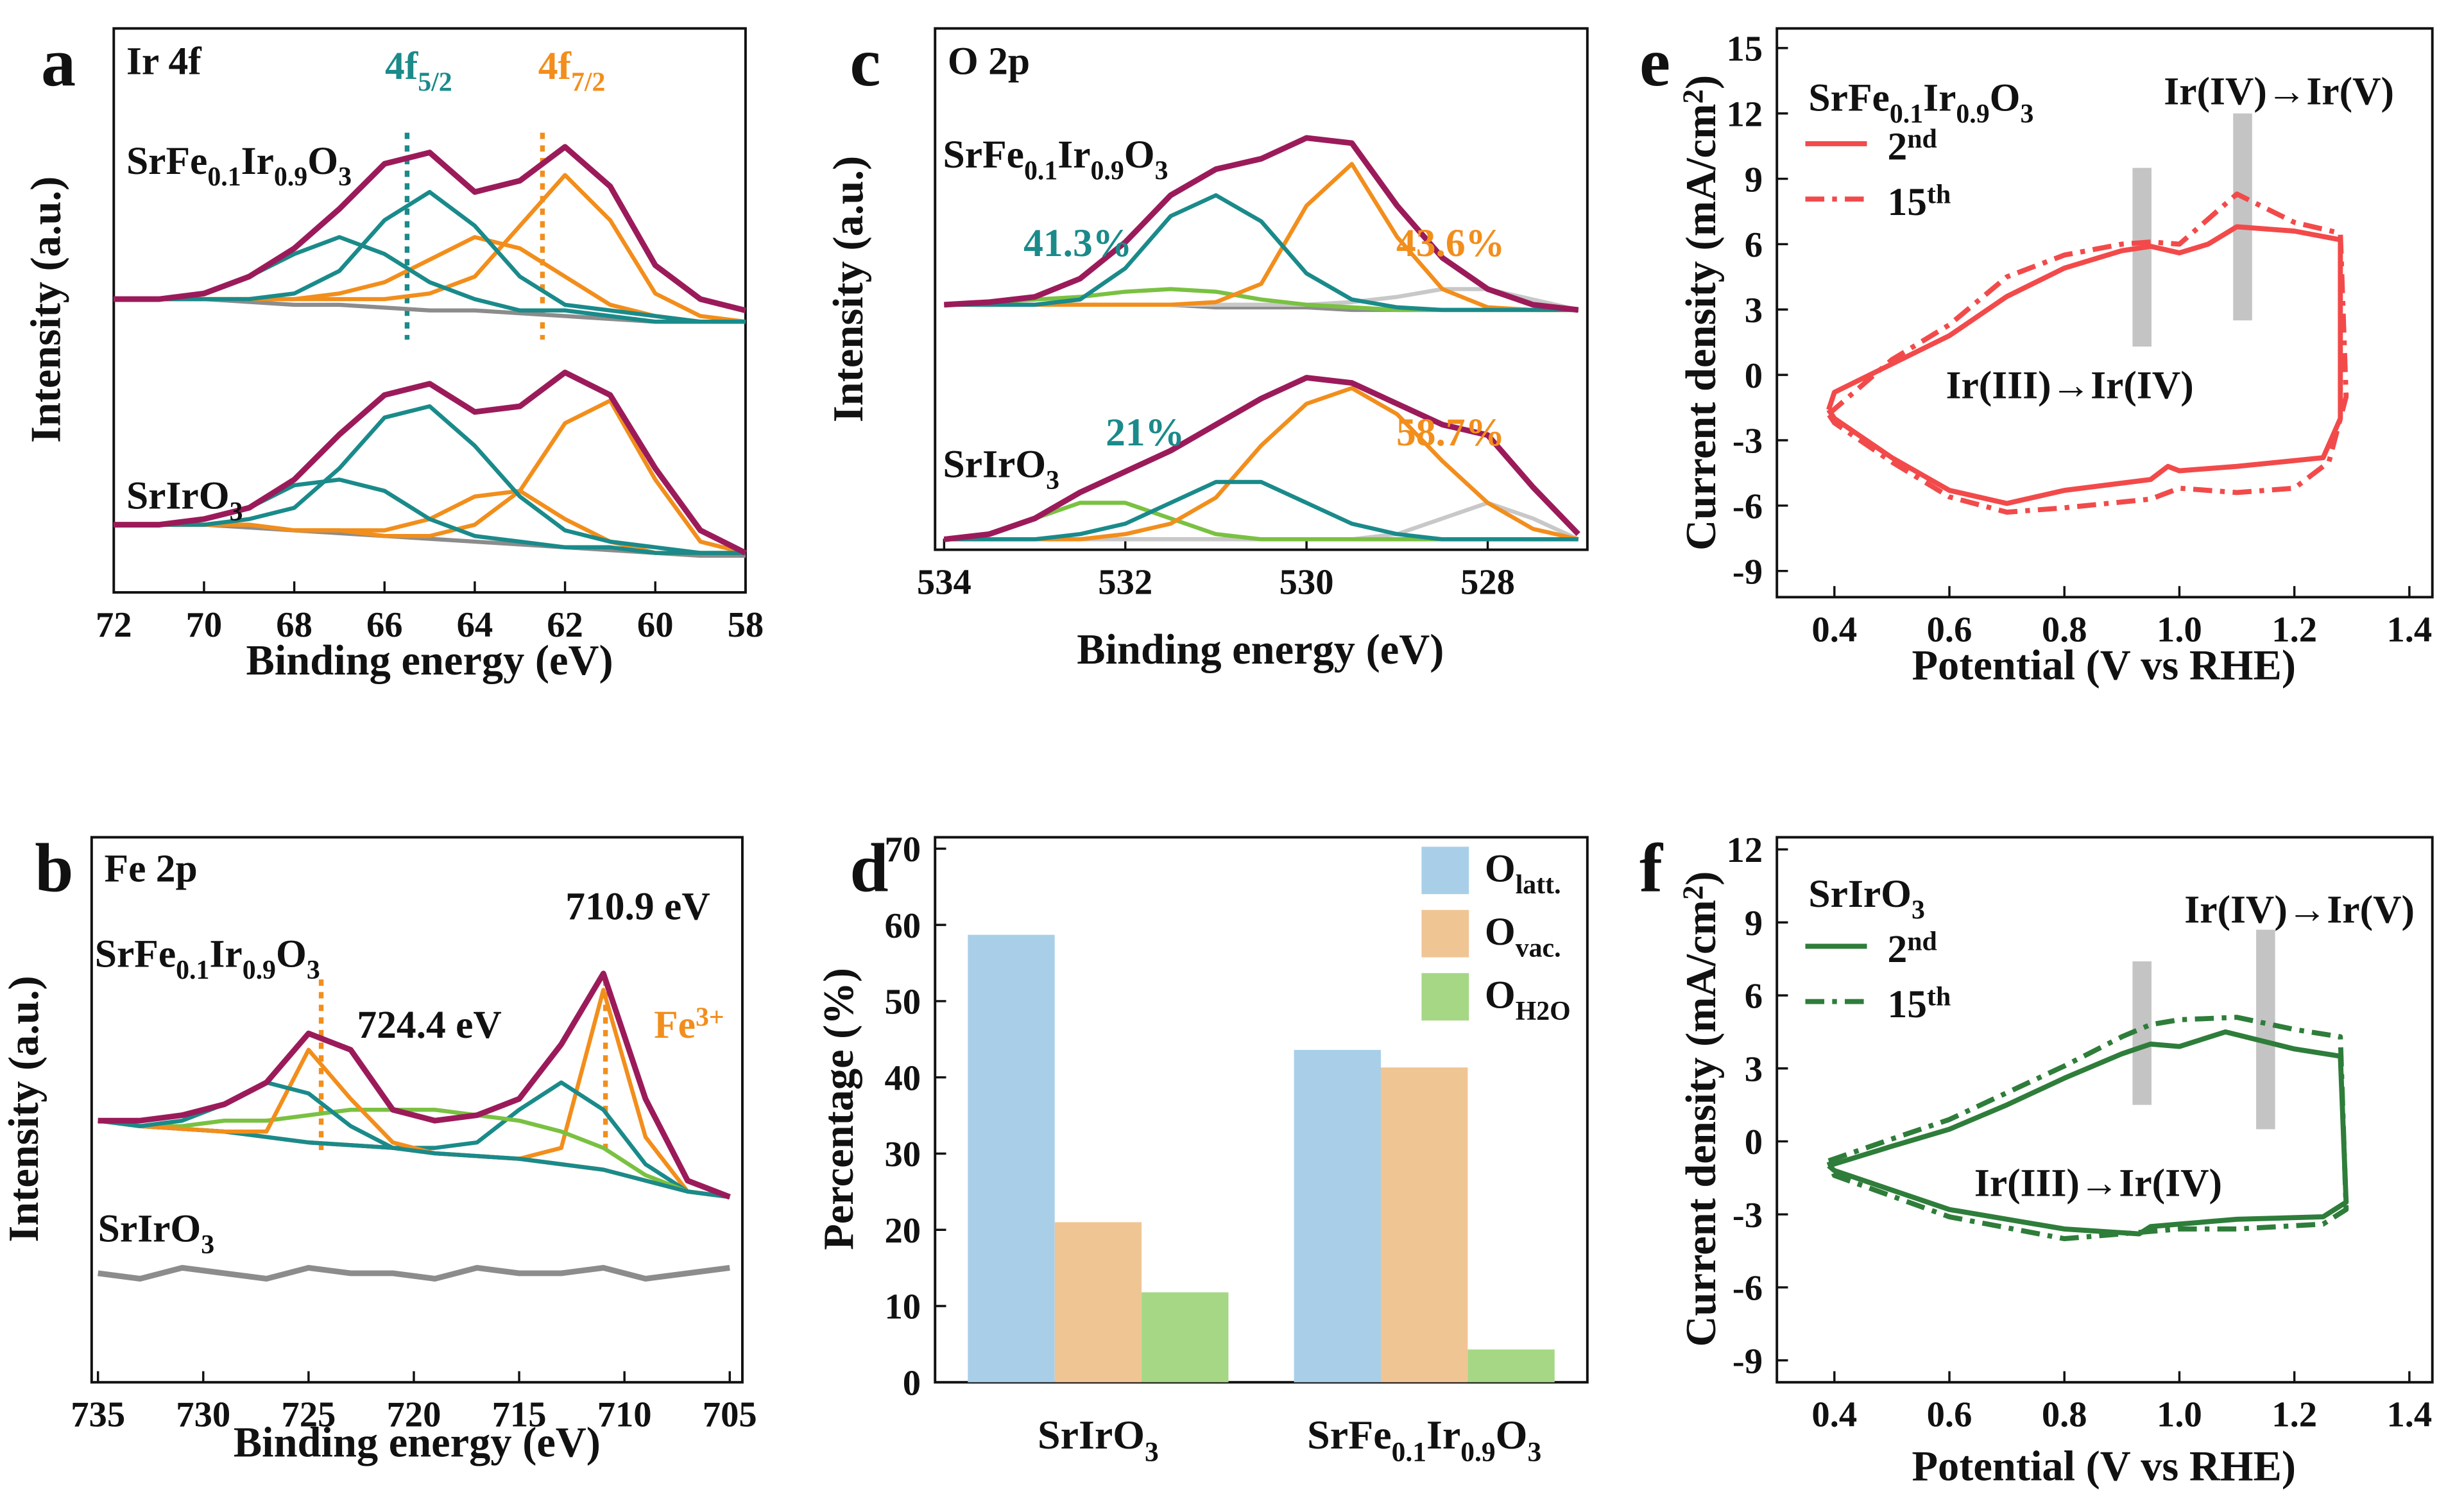 This screenshot has height=1496, width=2464. Describe the element at coordinates (944, 583) in the screenshot. I see `x-tick-label: 534` at that location.